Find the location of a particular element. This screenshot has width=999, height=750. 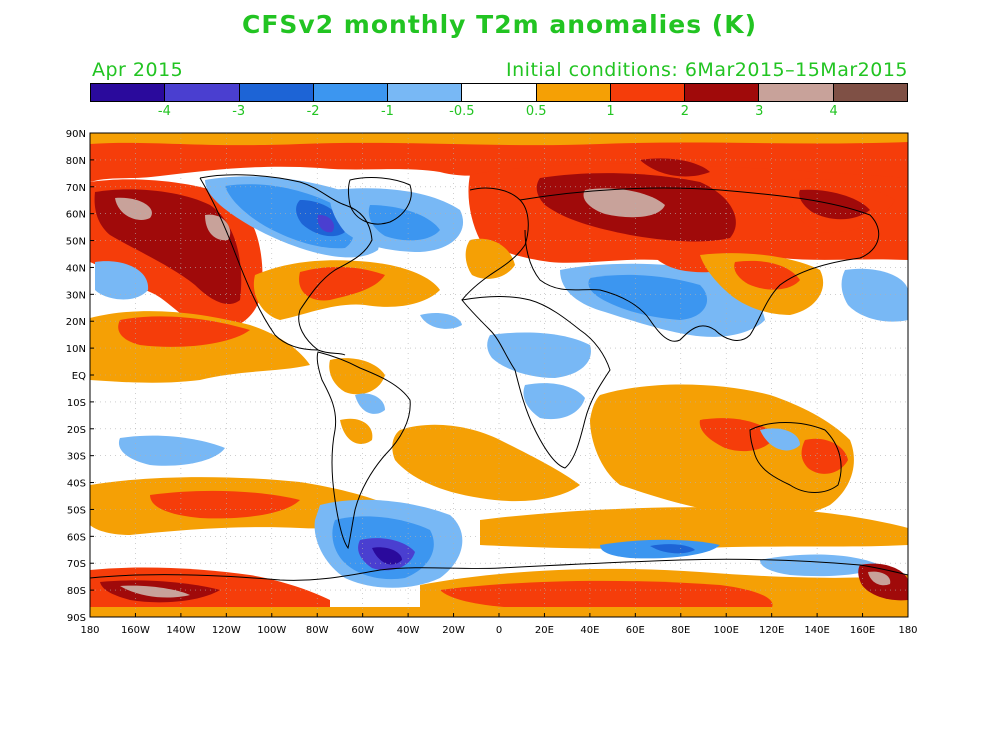

latitude-label: 50S is located at coordinates (76, 510).